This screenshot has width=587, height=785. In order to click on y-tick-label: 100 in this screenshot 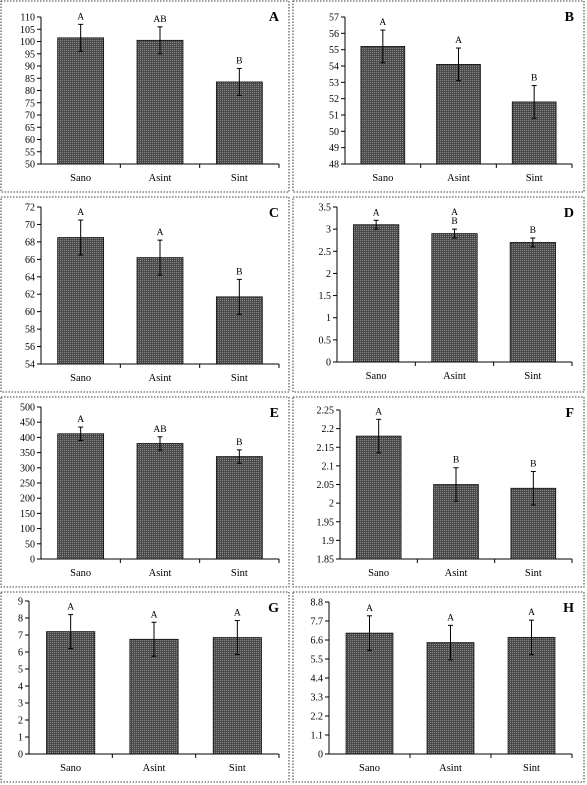, I will do `click(27, 529)`.